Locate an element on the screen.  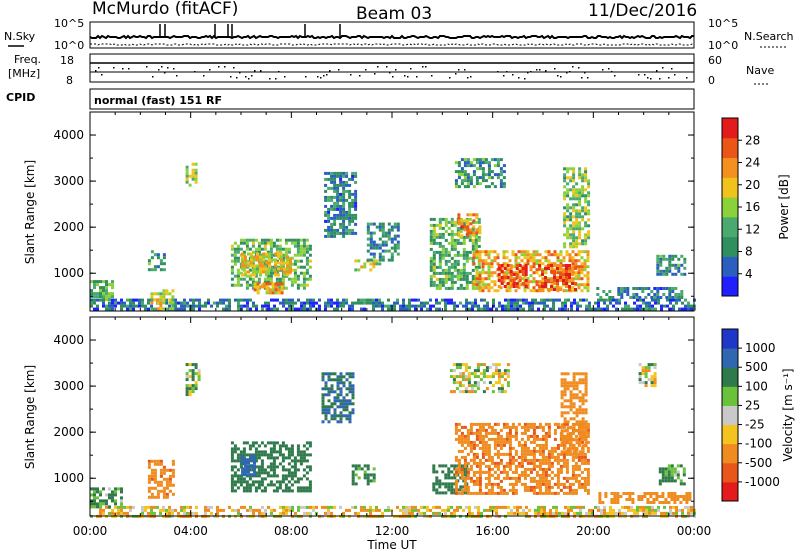
nsearch-tick-bottom: 10^0 is located at coordinates (723, 45).